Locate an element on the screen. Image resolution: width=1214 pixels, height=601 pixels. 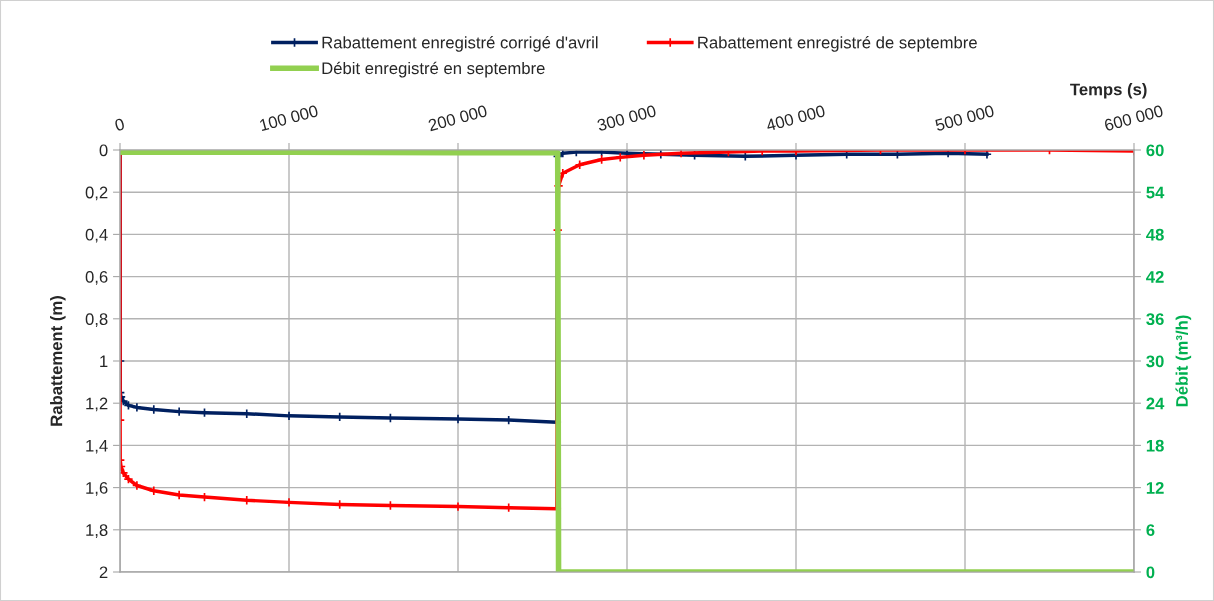
legend-label: Rabattement enregistré de septembre is located at coordinates (837, 44).